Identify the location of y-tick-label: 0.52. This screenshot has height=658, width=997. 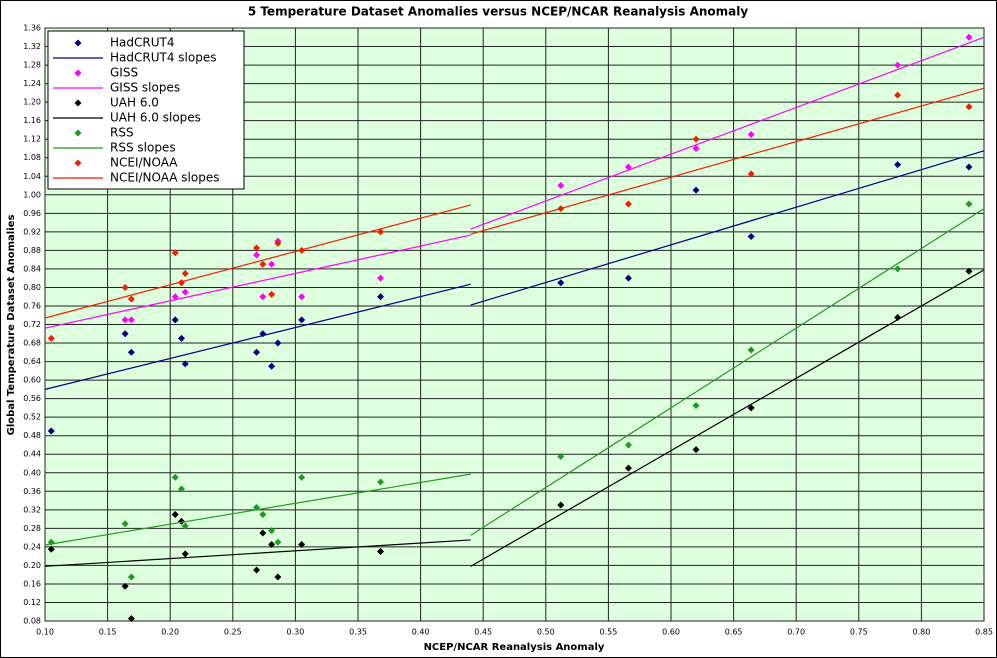
(32, 417).